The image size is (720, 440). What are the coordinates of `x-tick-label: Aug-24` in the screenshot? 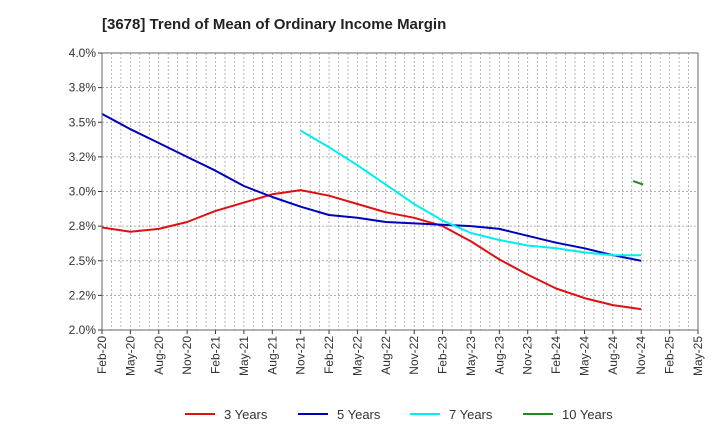 It's located at (613, 355).